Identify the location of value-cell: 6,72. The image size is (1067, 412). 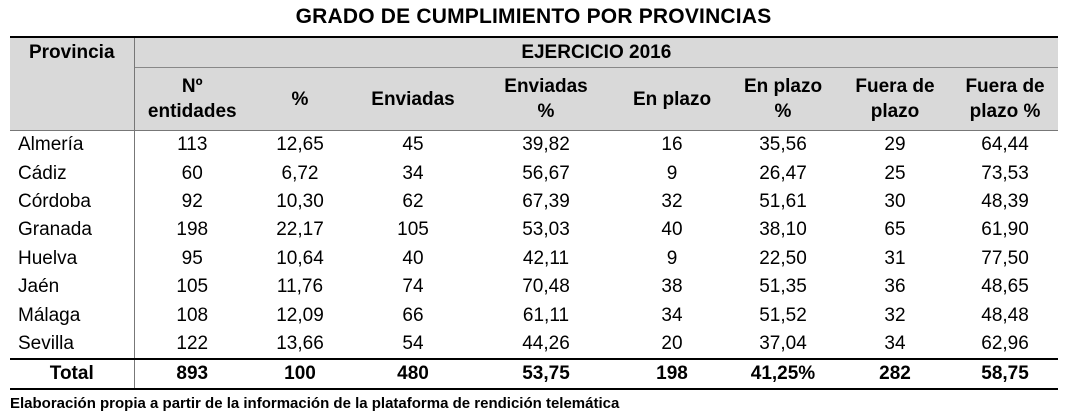
(300, 173).